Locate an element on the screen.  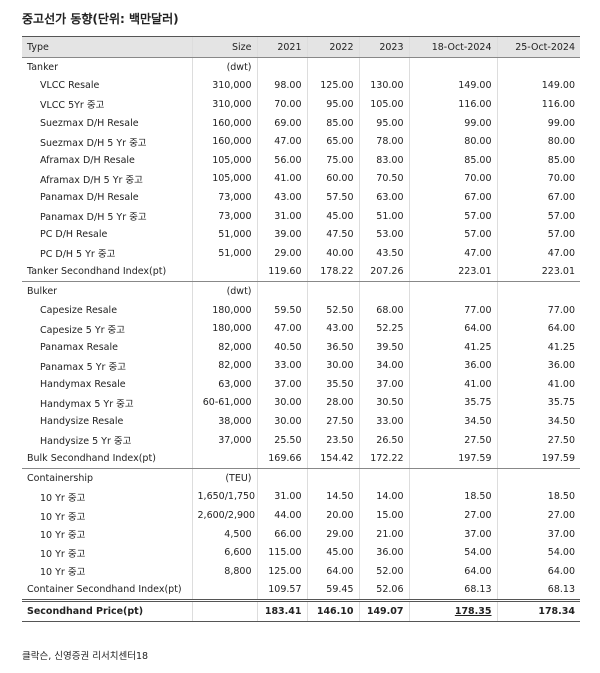
size-cell: 37,000 is located at coordinates (224, 440).